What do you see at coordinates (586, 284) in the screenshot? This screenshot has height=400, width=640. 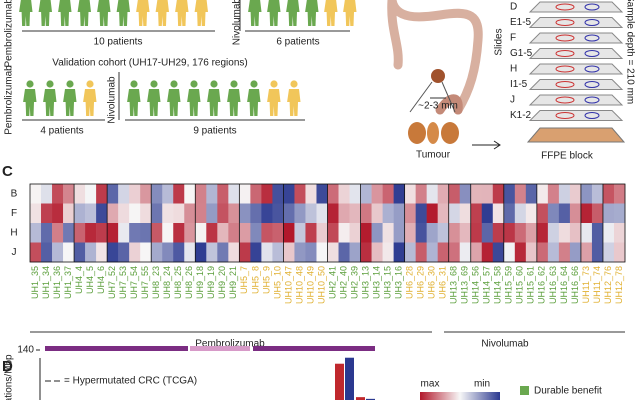 I see `column-label: UH11_73` at bounding box center [586, 284].